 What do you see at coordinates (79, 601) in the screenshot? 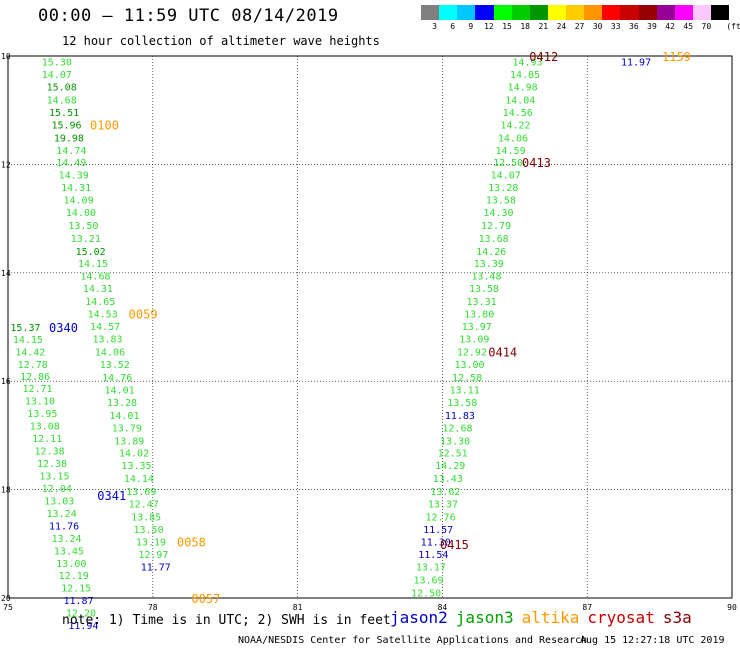
I see `wave-height-value: 11.87` at bounding box center [79, 601].